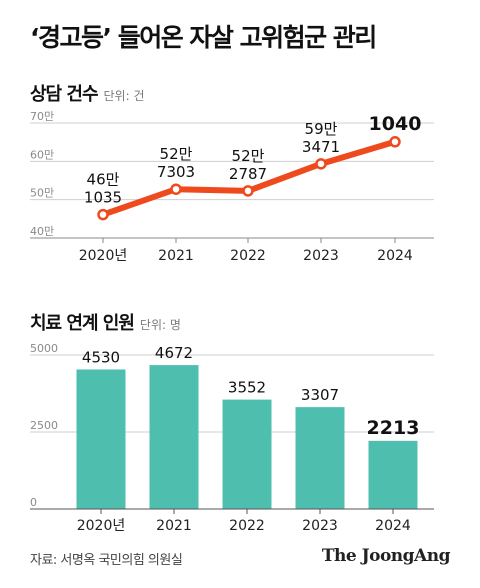  Describe the element at coordinates (44, 425) in the screenshot. I see `bar-y-tick-label: 2500` at that location.